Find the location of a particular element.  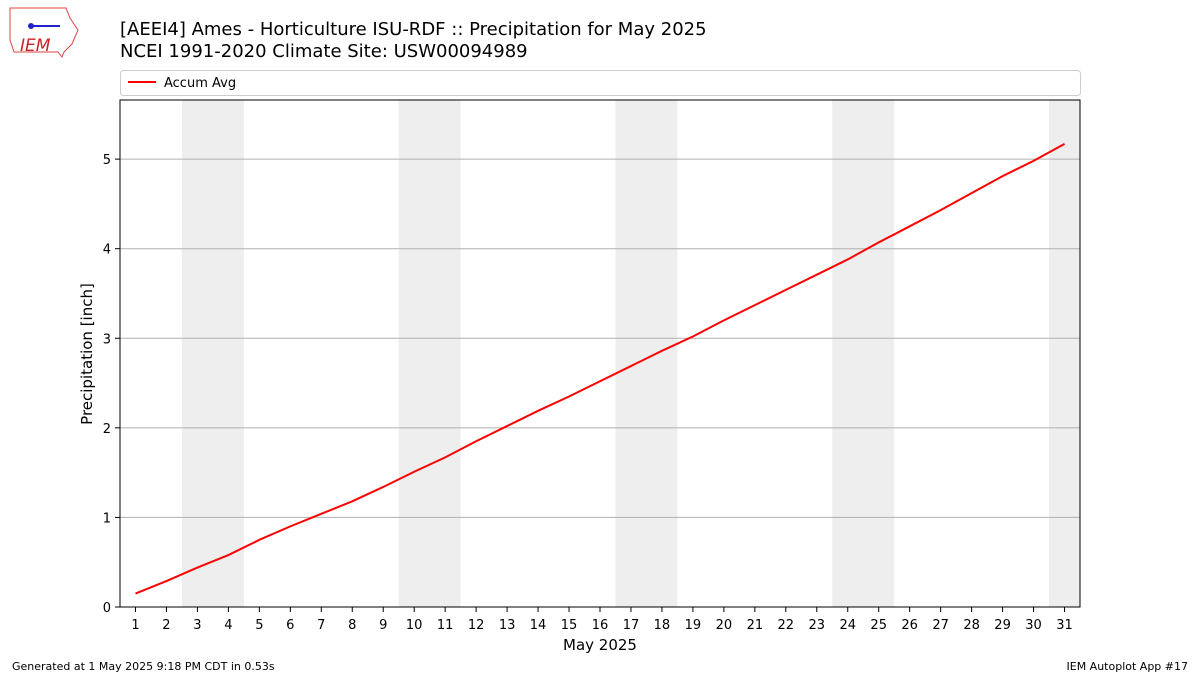

y-tick-label: 5 is located at coordinates (107, 160).